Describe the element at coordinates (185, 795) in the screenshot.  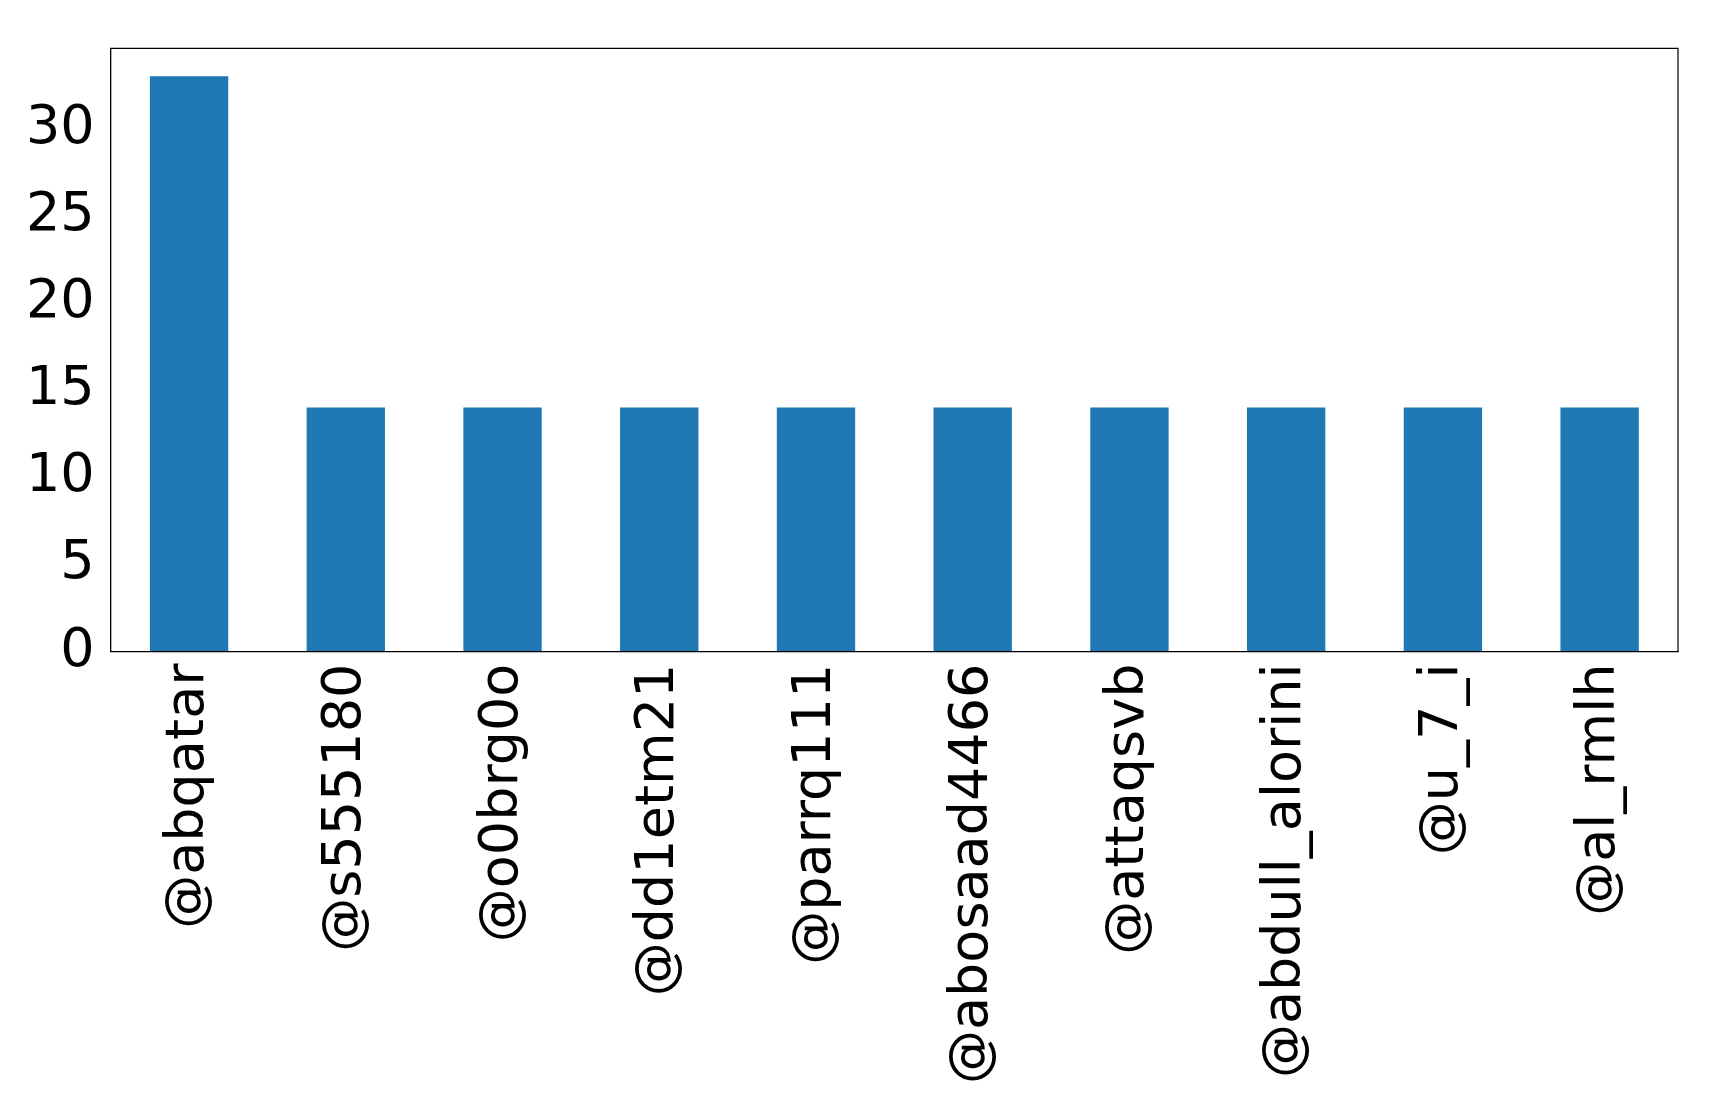
I see `x-tick-label: @abqatar` at that location.